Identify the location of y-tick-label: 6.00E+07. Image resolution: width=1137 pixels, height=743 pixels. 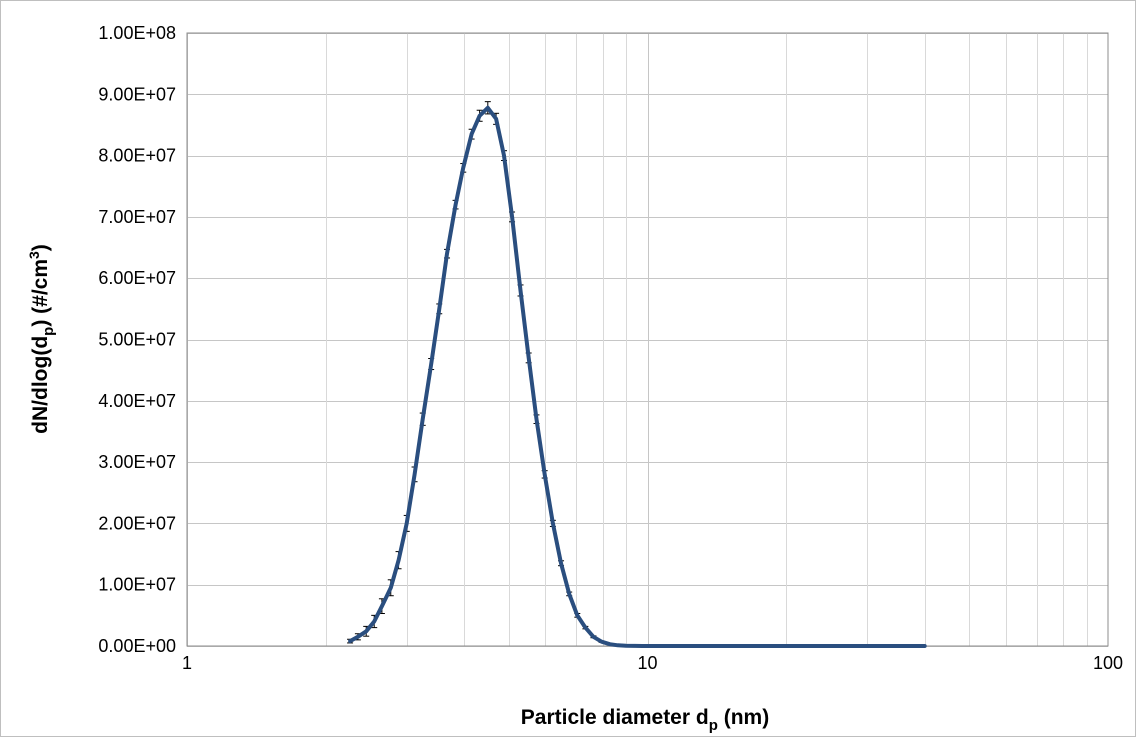
(137, 278).